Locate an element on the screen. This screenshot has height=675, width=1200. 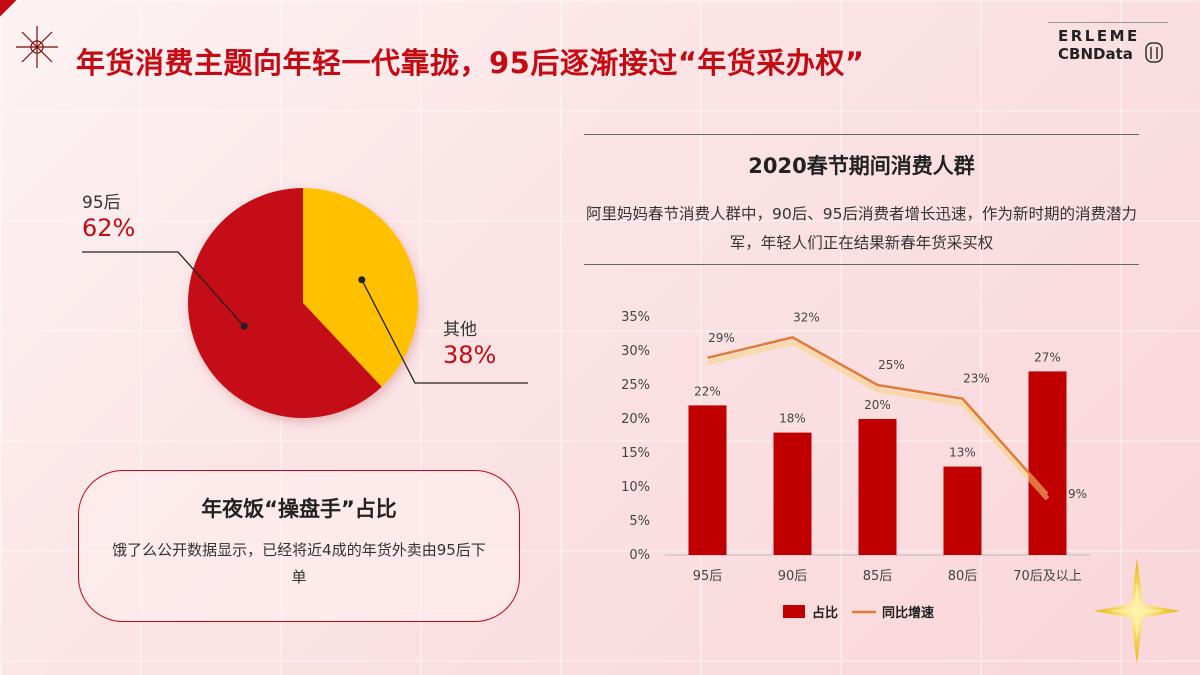
legend-swatch-bar is located at coordinates (794, 611).